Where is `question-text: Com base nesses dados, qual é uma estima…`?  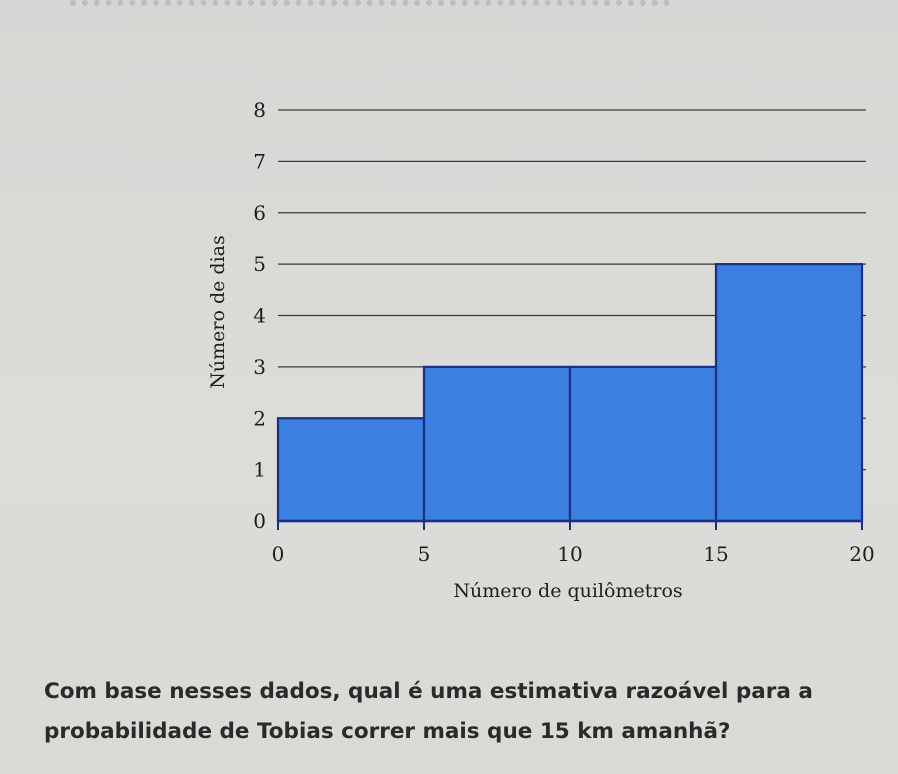 question-text: Com base nesses dados, qual é uma estima… is located at coordinates (464, 712).